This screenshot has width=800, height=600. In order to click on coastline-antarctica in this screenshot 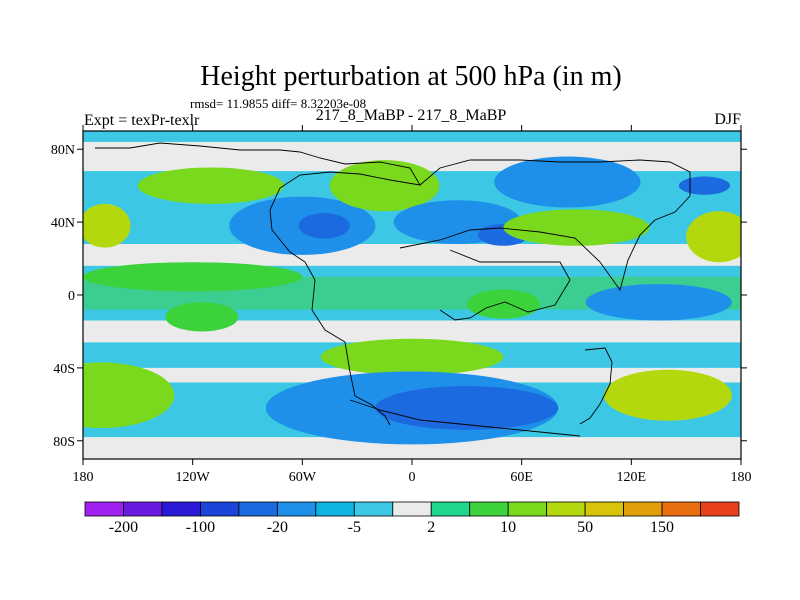, I will do `click(465, 418)`.